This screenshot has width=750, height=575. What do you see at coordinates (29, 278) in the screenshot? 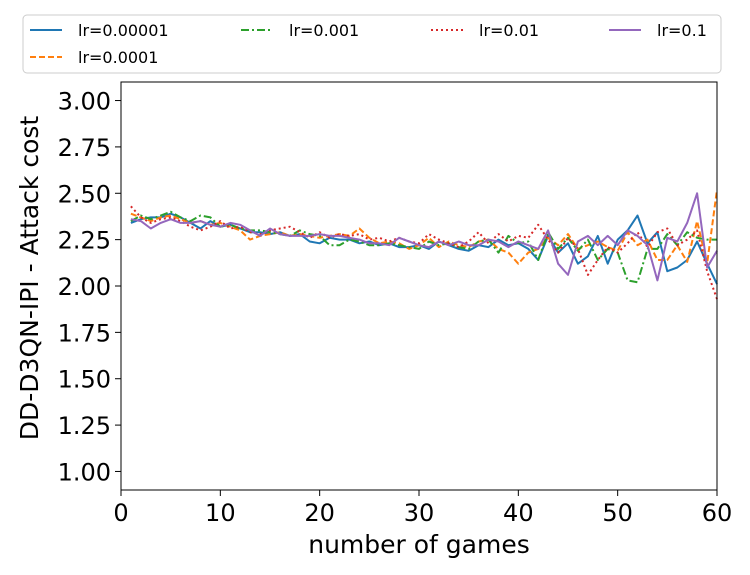
I see `y-axis-label: DD-D3QN-IPI - Attack cost` at bounding box center [29, 278].